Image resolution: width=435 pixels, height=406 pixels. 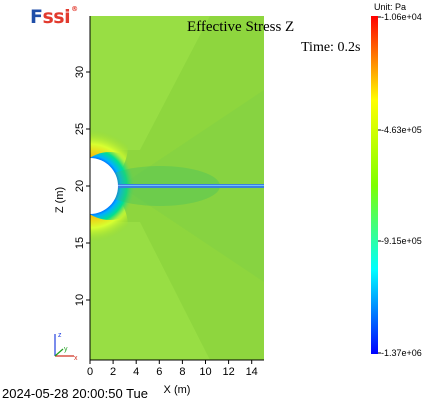 I want to click on y-tick-label: 20, so click(x=80, y=186).